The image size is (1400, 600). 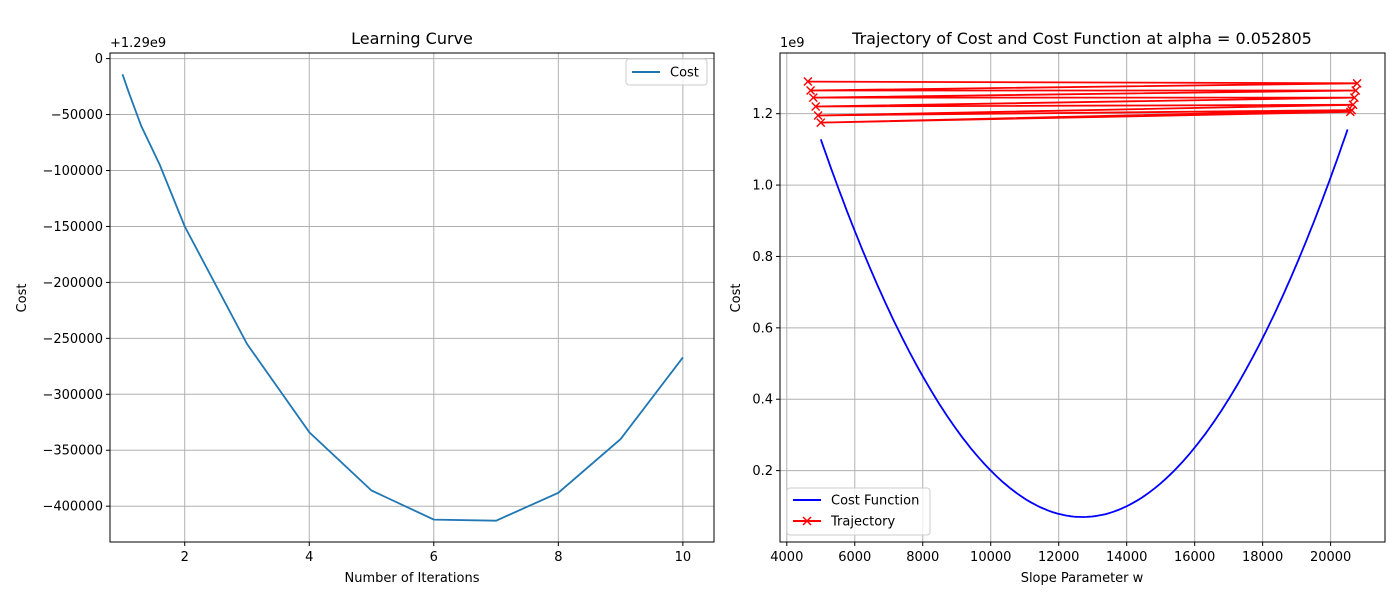 I want to click on x-tick-label: 8000, so click(x=922, y=557).